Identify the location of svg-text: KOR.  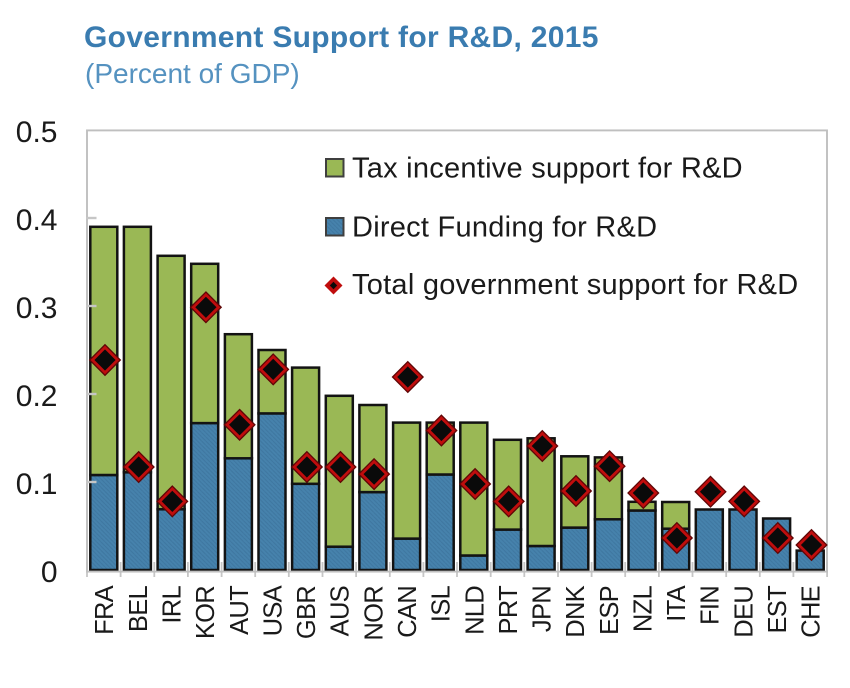
(206, 612).